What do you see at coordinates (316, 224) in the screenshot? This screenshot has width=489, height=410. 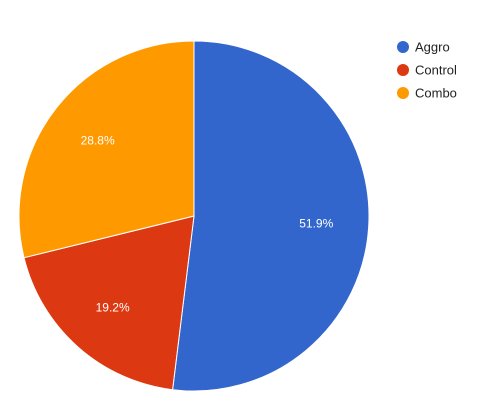 I see `slice-label-aggro: 51.9%` at bounding box center [316, 224].